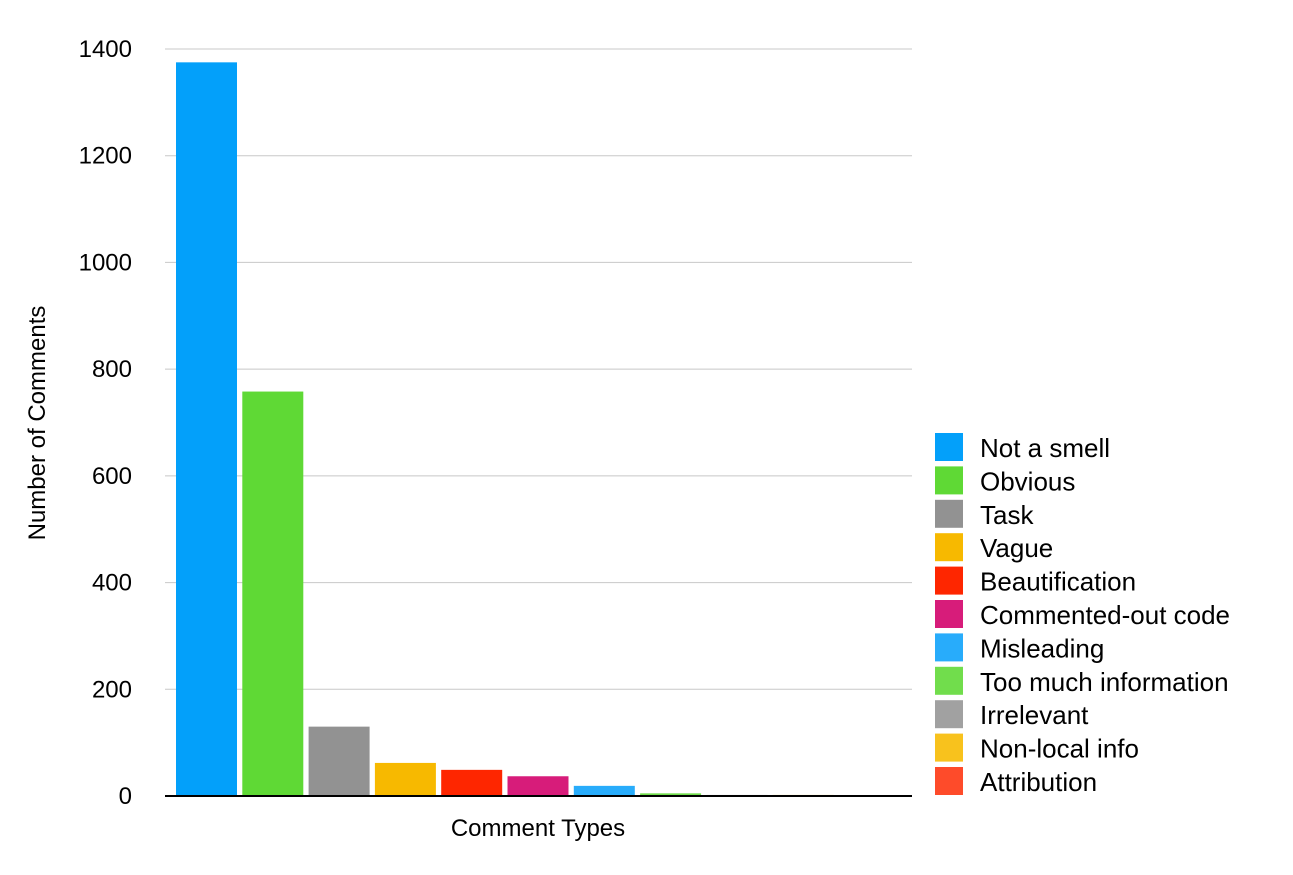  Describe the element at coordinates (538, 786) in the screenshot. I see `bar-commented-out-code` at that location.